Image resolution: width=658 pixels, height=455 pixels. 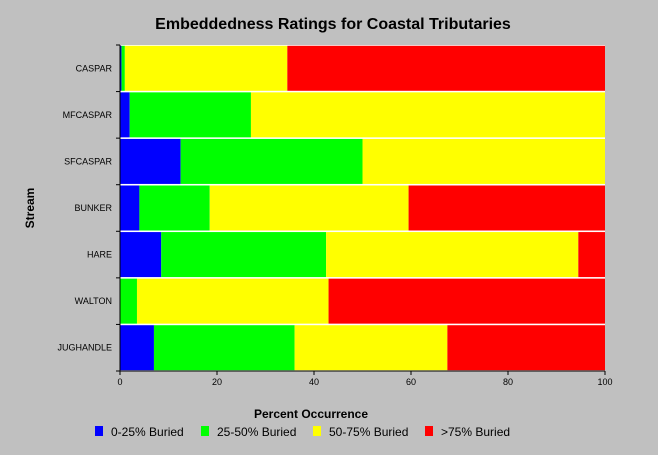 I want to click on bar-bunker-0-25-buried, so click(x=130, y=208).